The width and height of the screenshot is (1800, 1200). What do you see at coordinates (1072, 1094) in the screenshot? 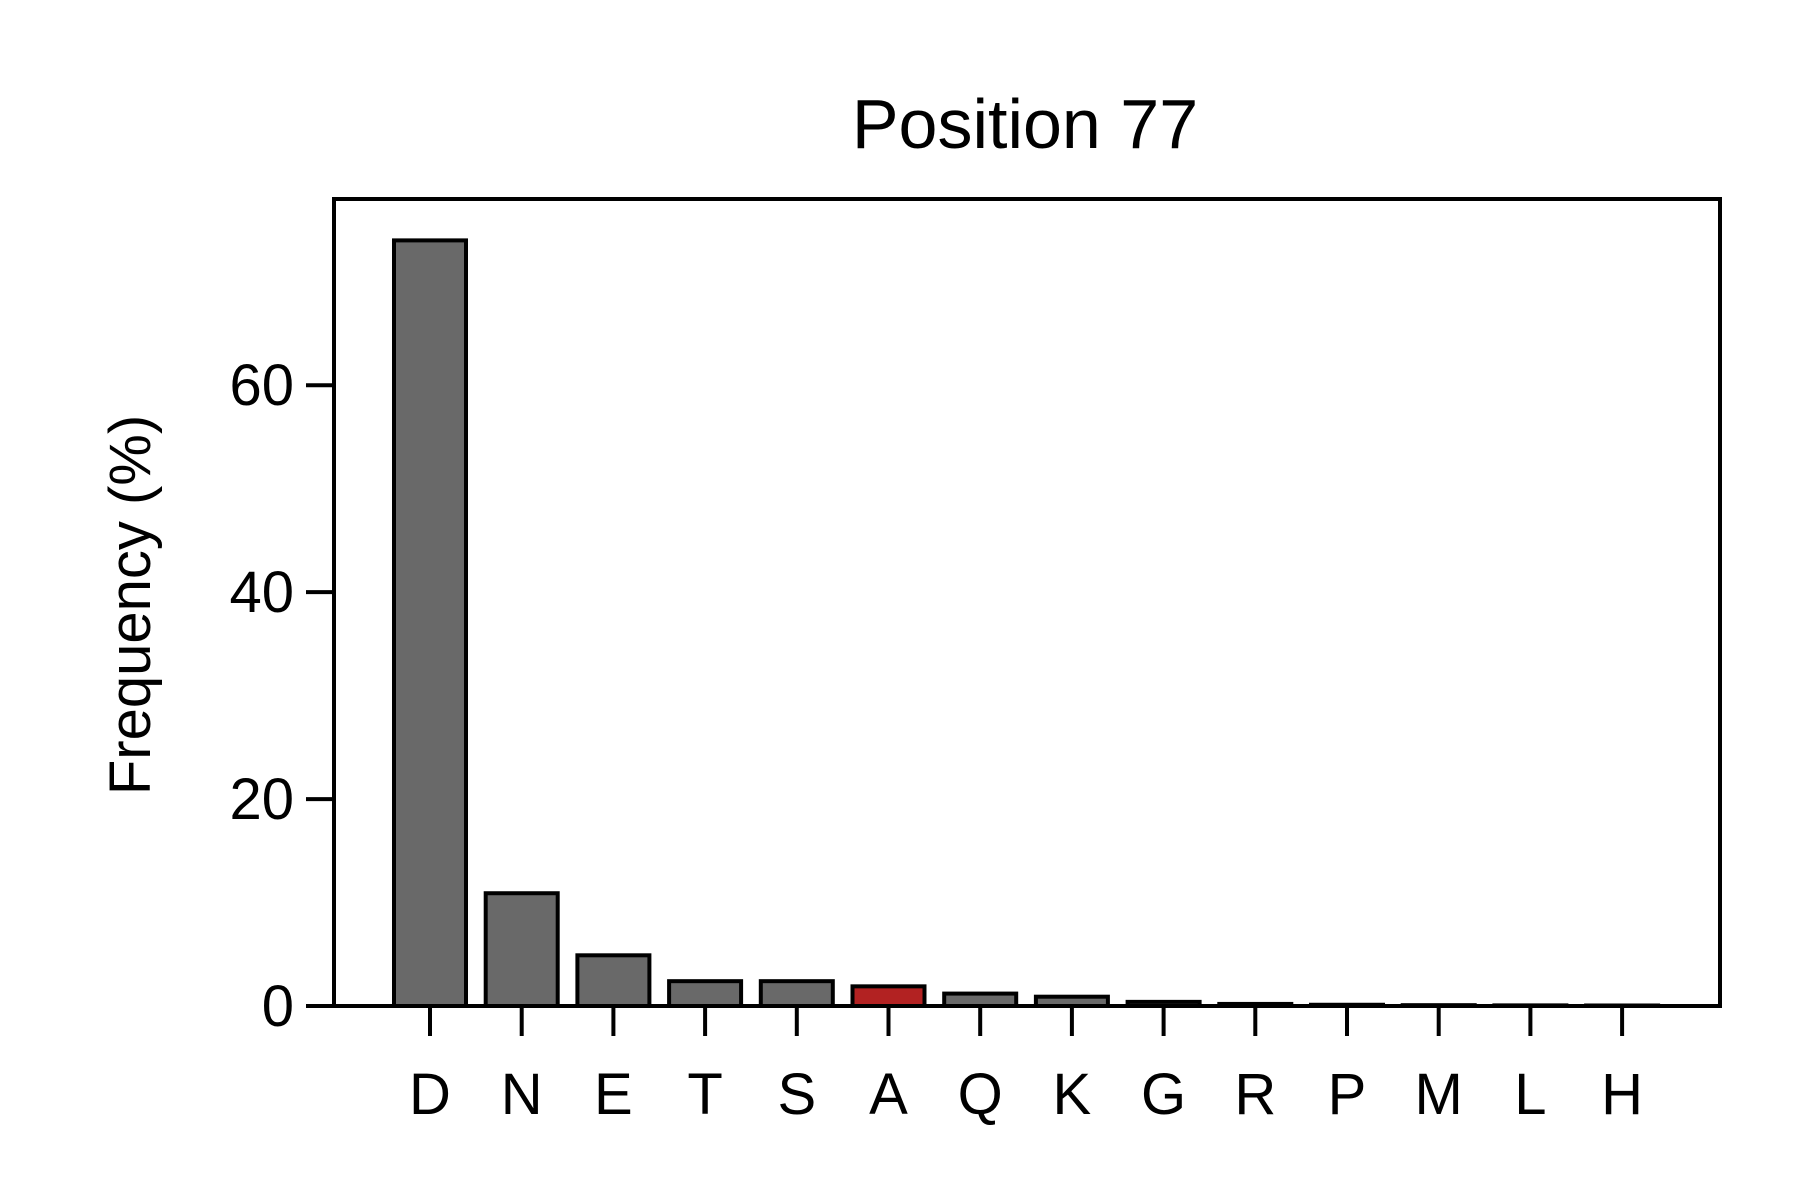
I see `x-tick-label-K: K` at bounding box center [1072, 1094].